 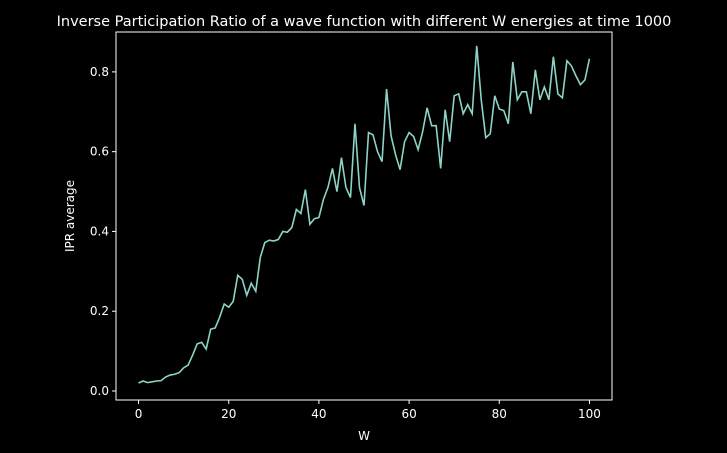 I want to click on y-tick-label: 0.2, so click(x=99, y=311).